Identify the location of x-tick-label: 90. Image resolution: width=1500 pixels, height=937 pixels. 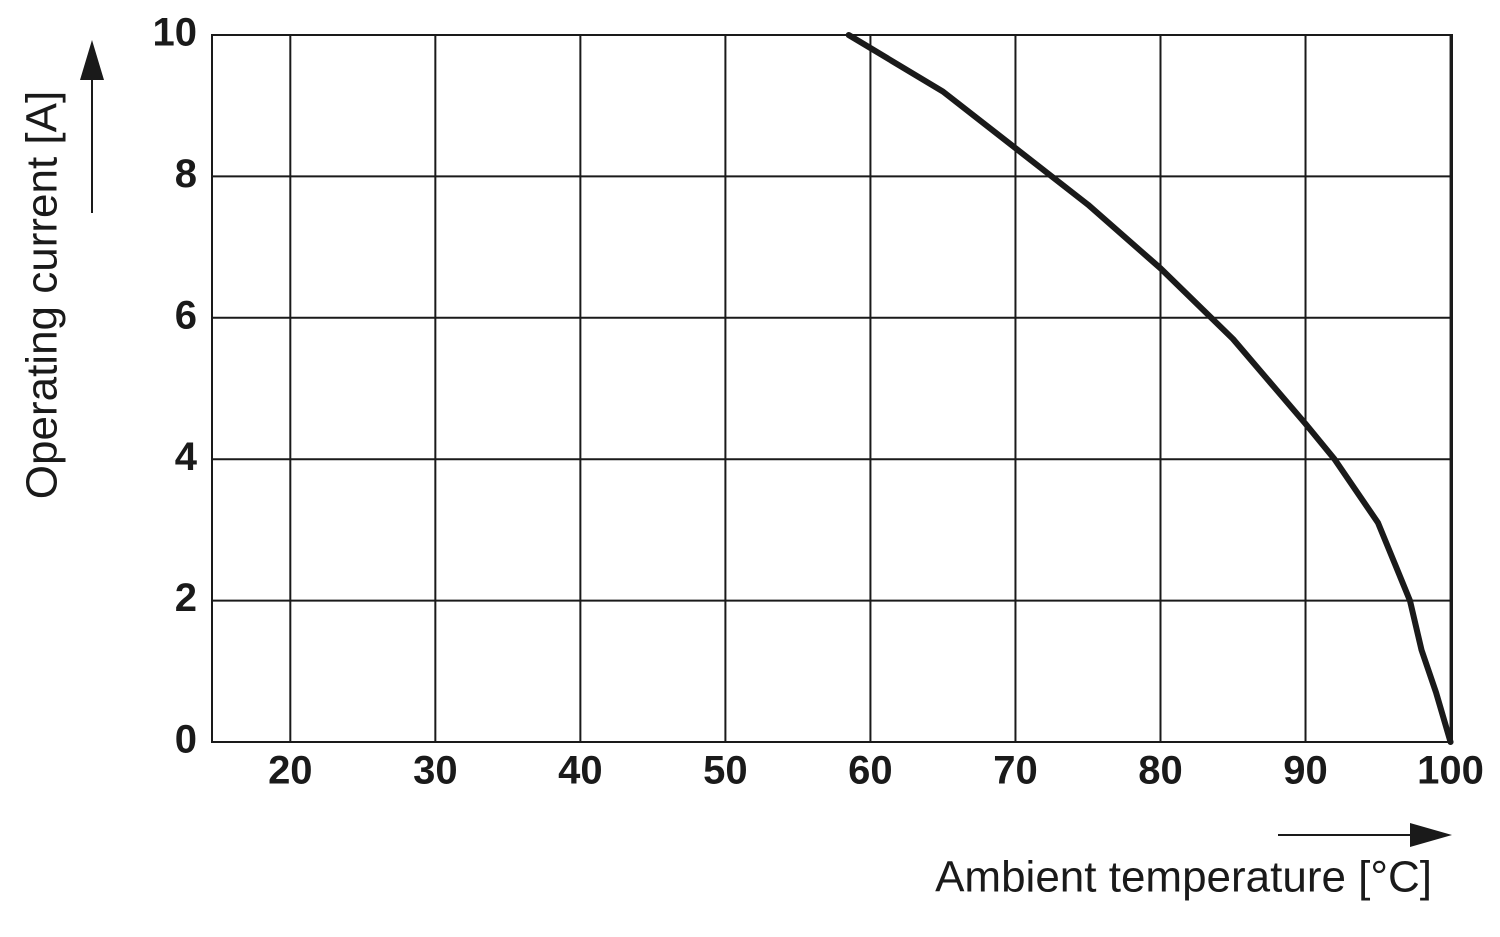
(1305, 771).